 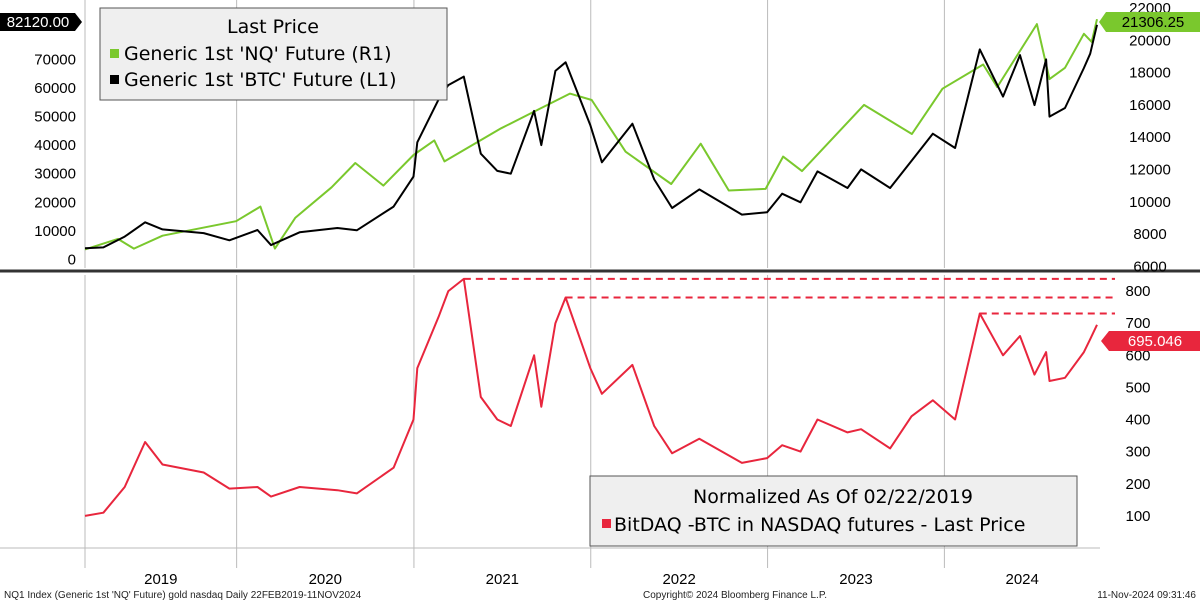 I want to click on left-axis-tick-label: 40000, so click(x=55, y=145).